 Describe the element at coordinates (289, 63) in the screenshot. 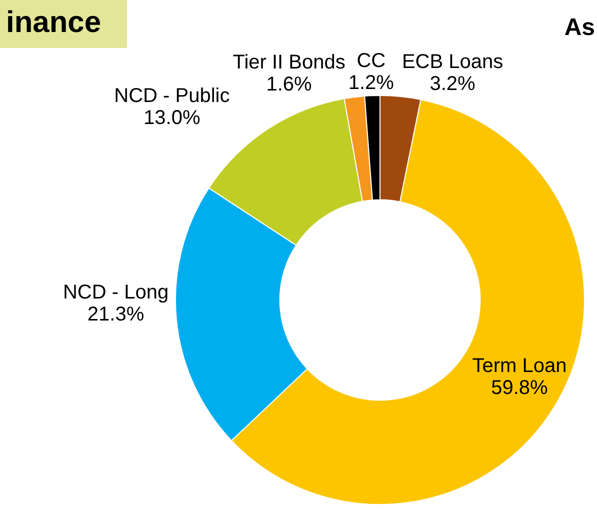

I see `slice-label: Tier II Bonds` at that location.